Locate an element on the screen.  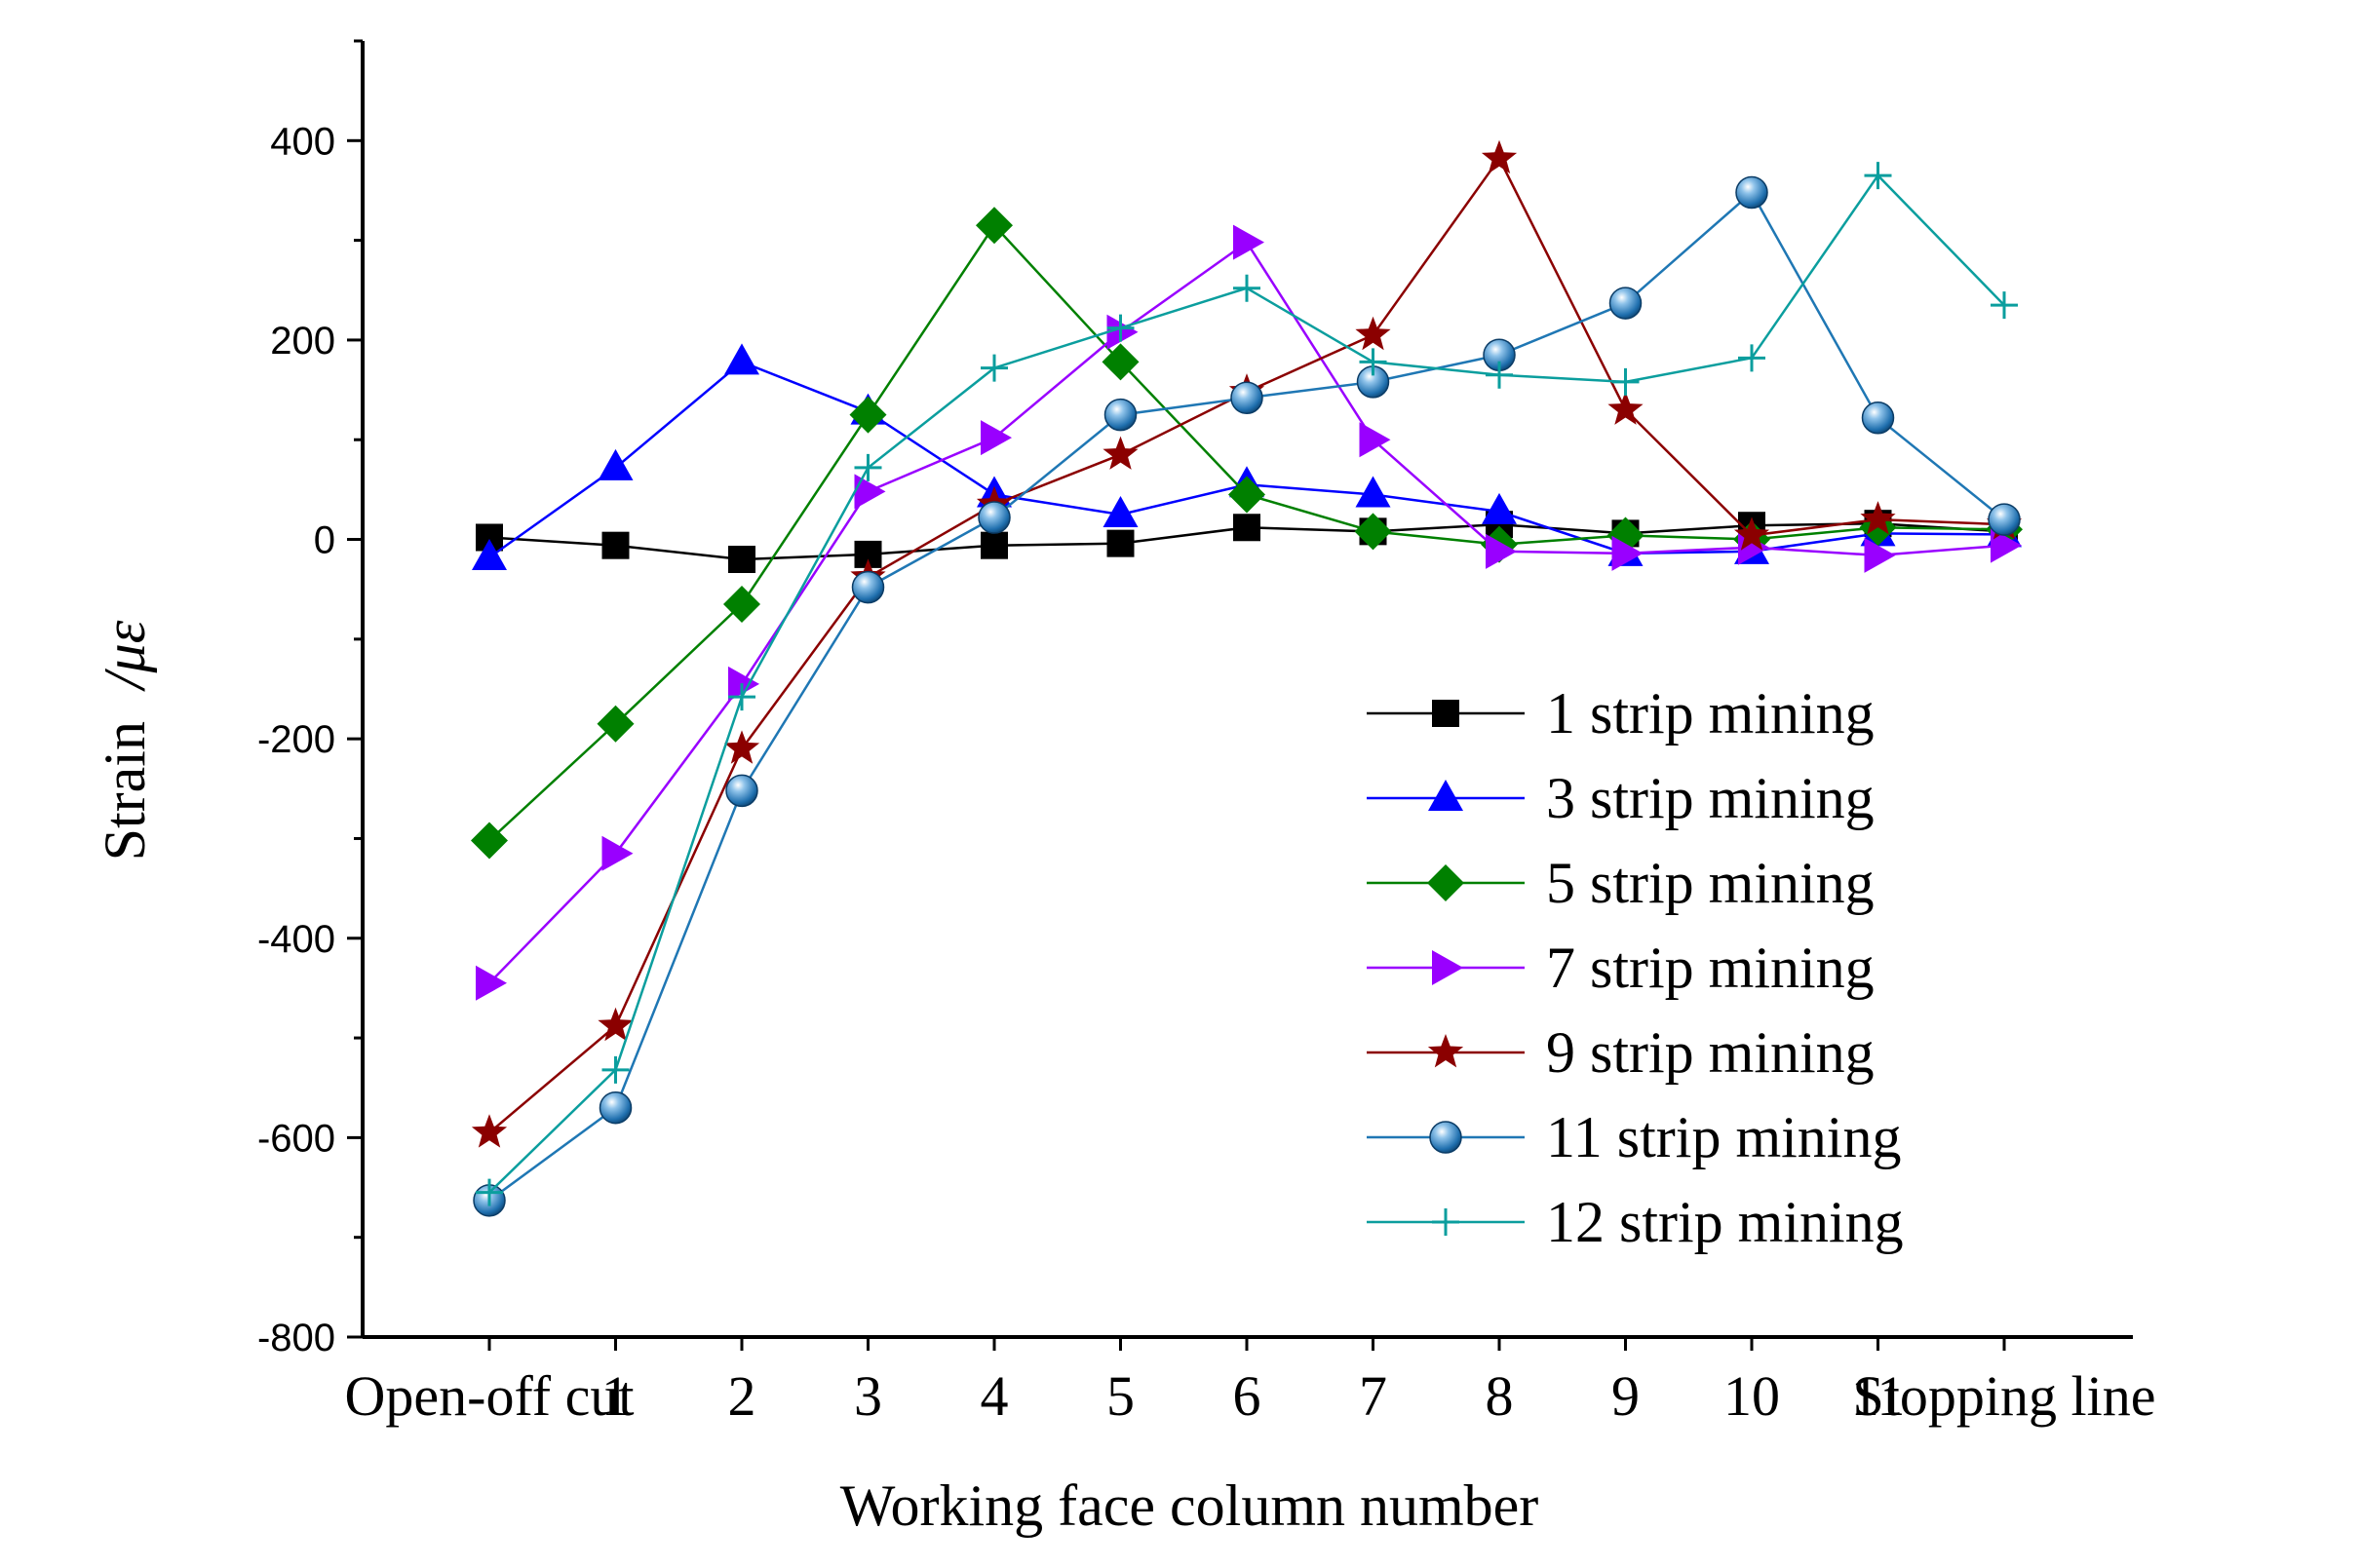
legend-label: 11 strip mining is located at coordinates (1723, 1137).